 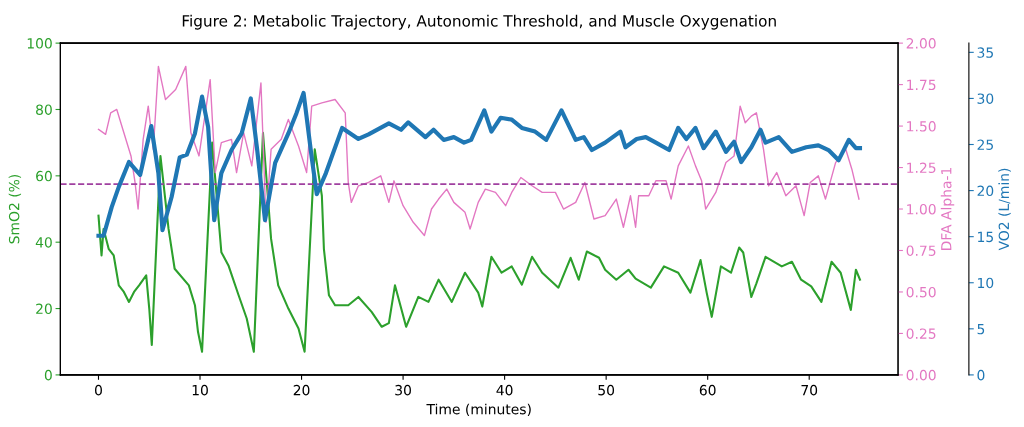 What do you see at coordinates (39, 43) in the screenshot?
I see `y-tick-label: 100` at bounding box center [39, 43].